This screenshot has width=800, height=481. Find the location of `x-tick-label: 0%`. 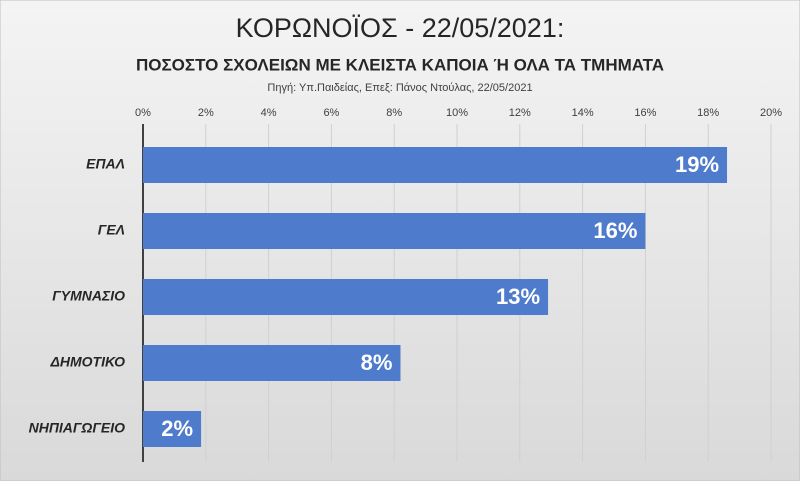

x-tick-label: 0% is located at coordinates (143, 113).